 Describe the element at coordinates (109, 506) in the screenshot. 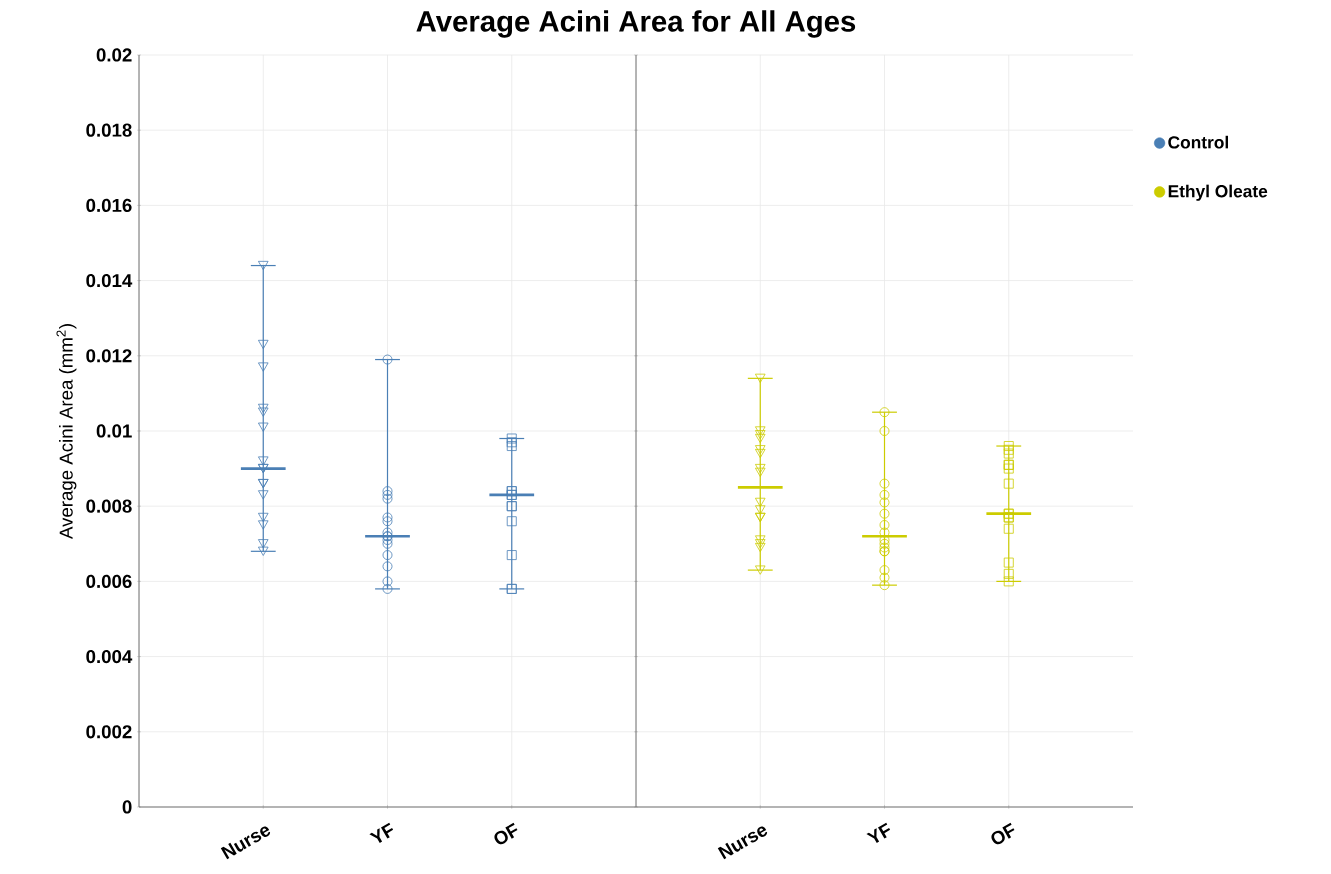

I see `y-tick-label: 0.008` at that location.